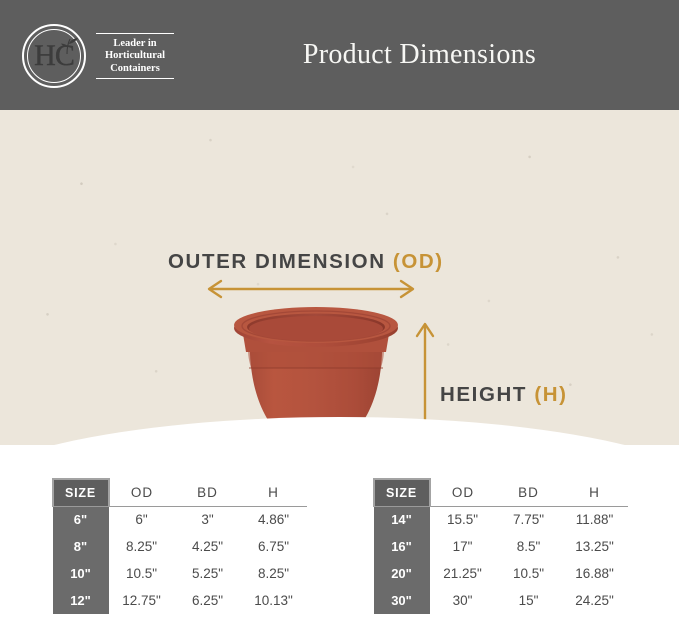 The image size is (679, 636). Describe the element at coordinates (419, 54) in the screenshot. I see `page-title: Product Dimensions` at that location.